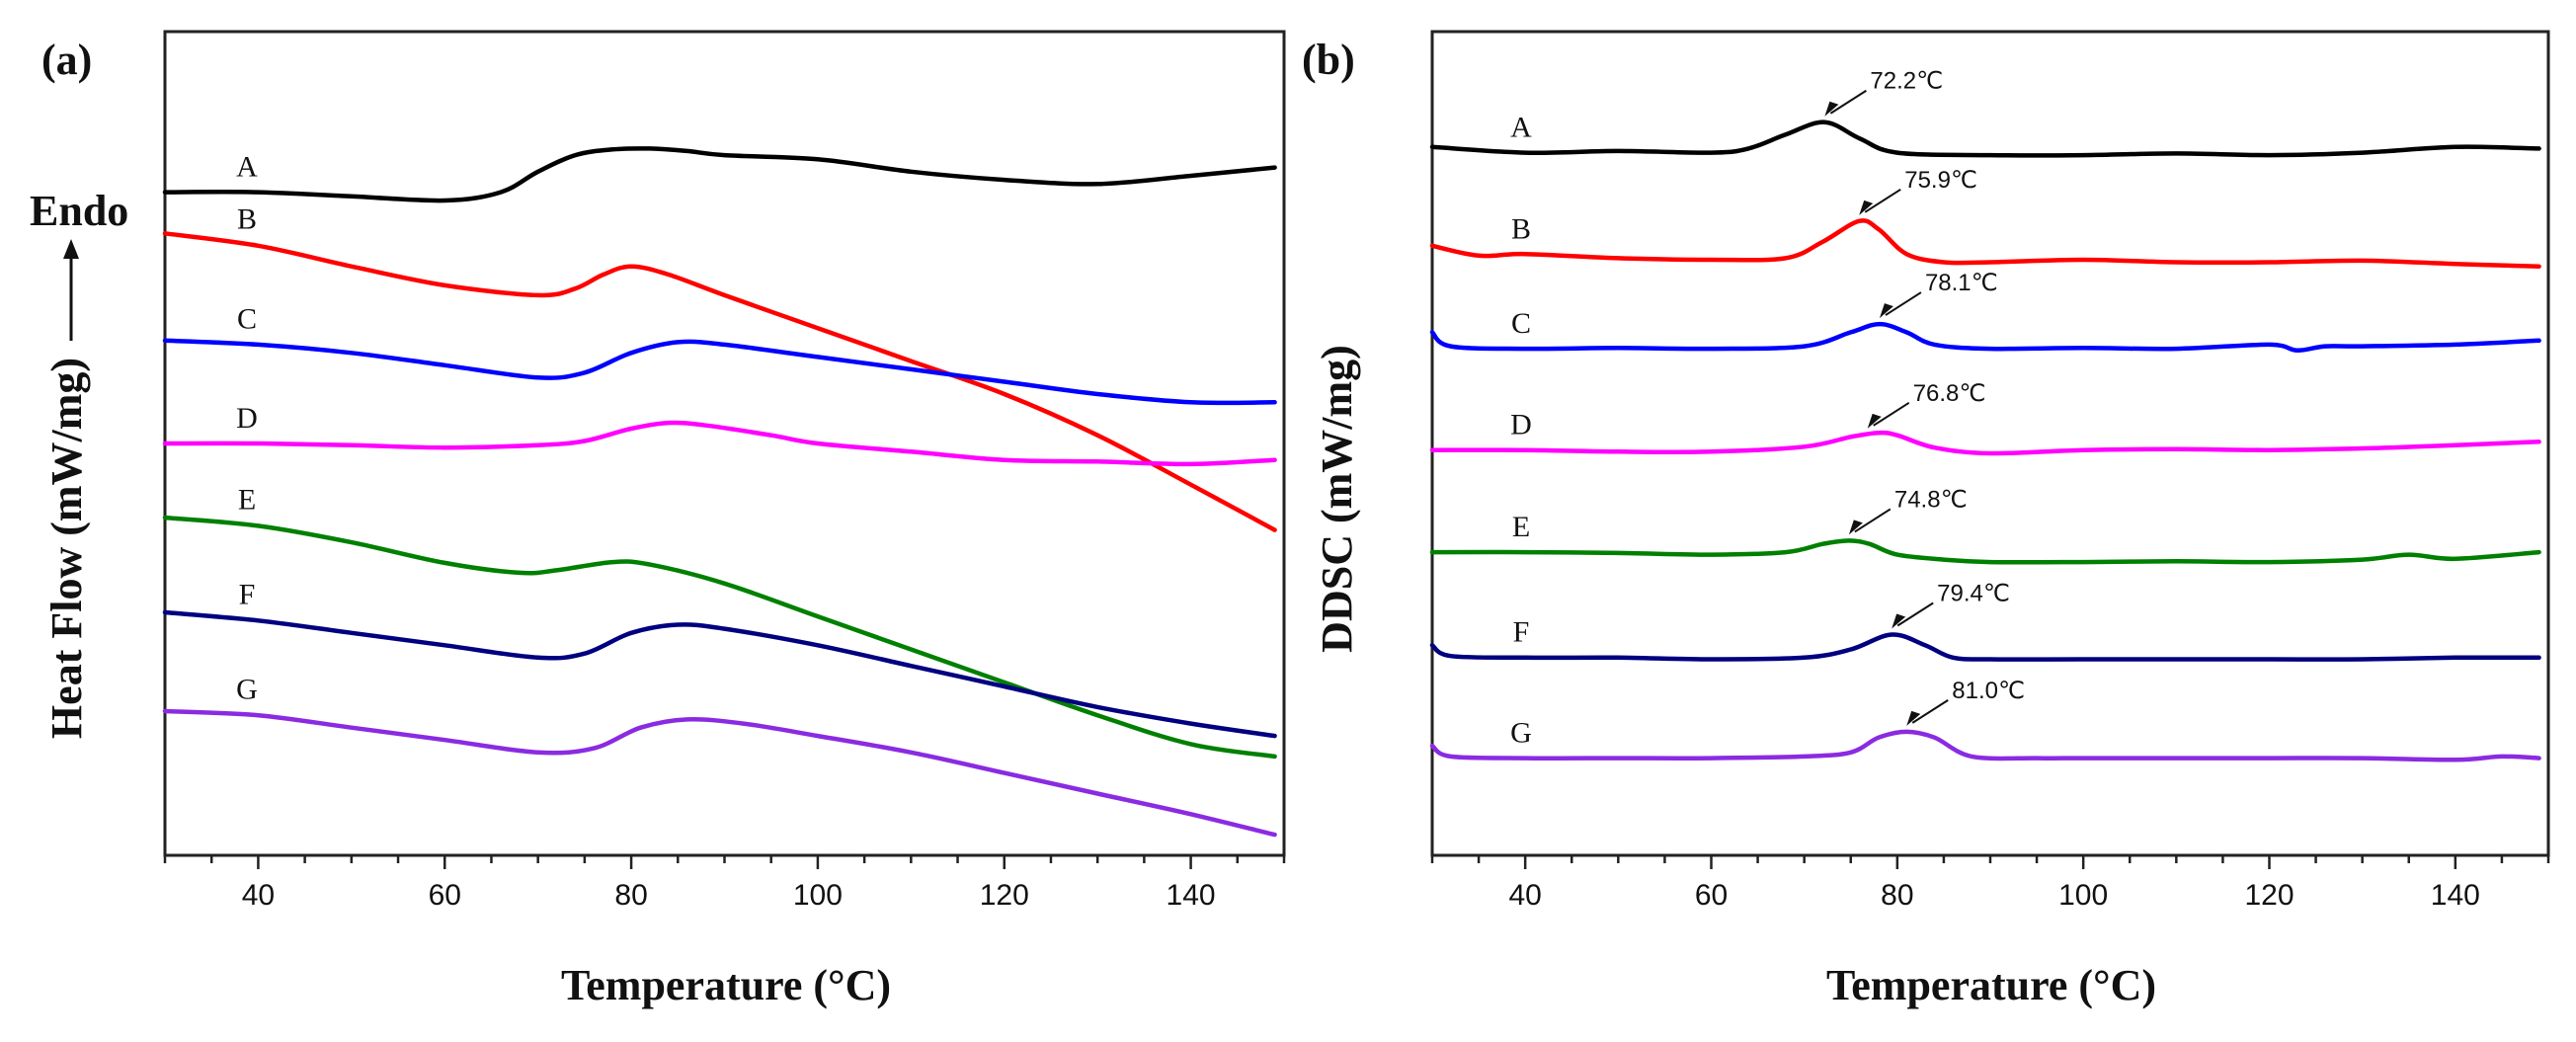 This screenshot has height=1042, width=2576. What do you see at coordinates (1961, 283) in the screenshot?
I see `peak-label-c: 78.1℃` at bounding box center [1961, 283].